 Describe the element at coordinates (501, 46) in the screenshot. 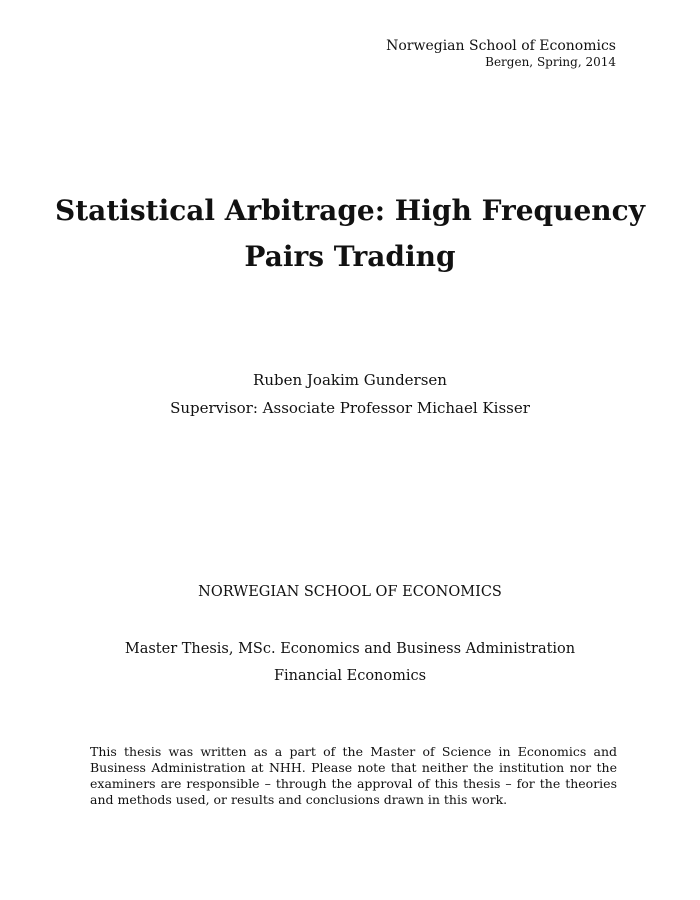

I see `header-institution: Norwegian School of Economics` at that location.